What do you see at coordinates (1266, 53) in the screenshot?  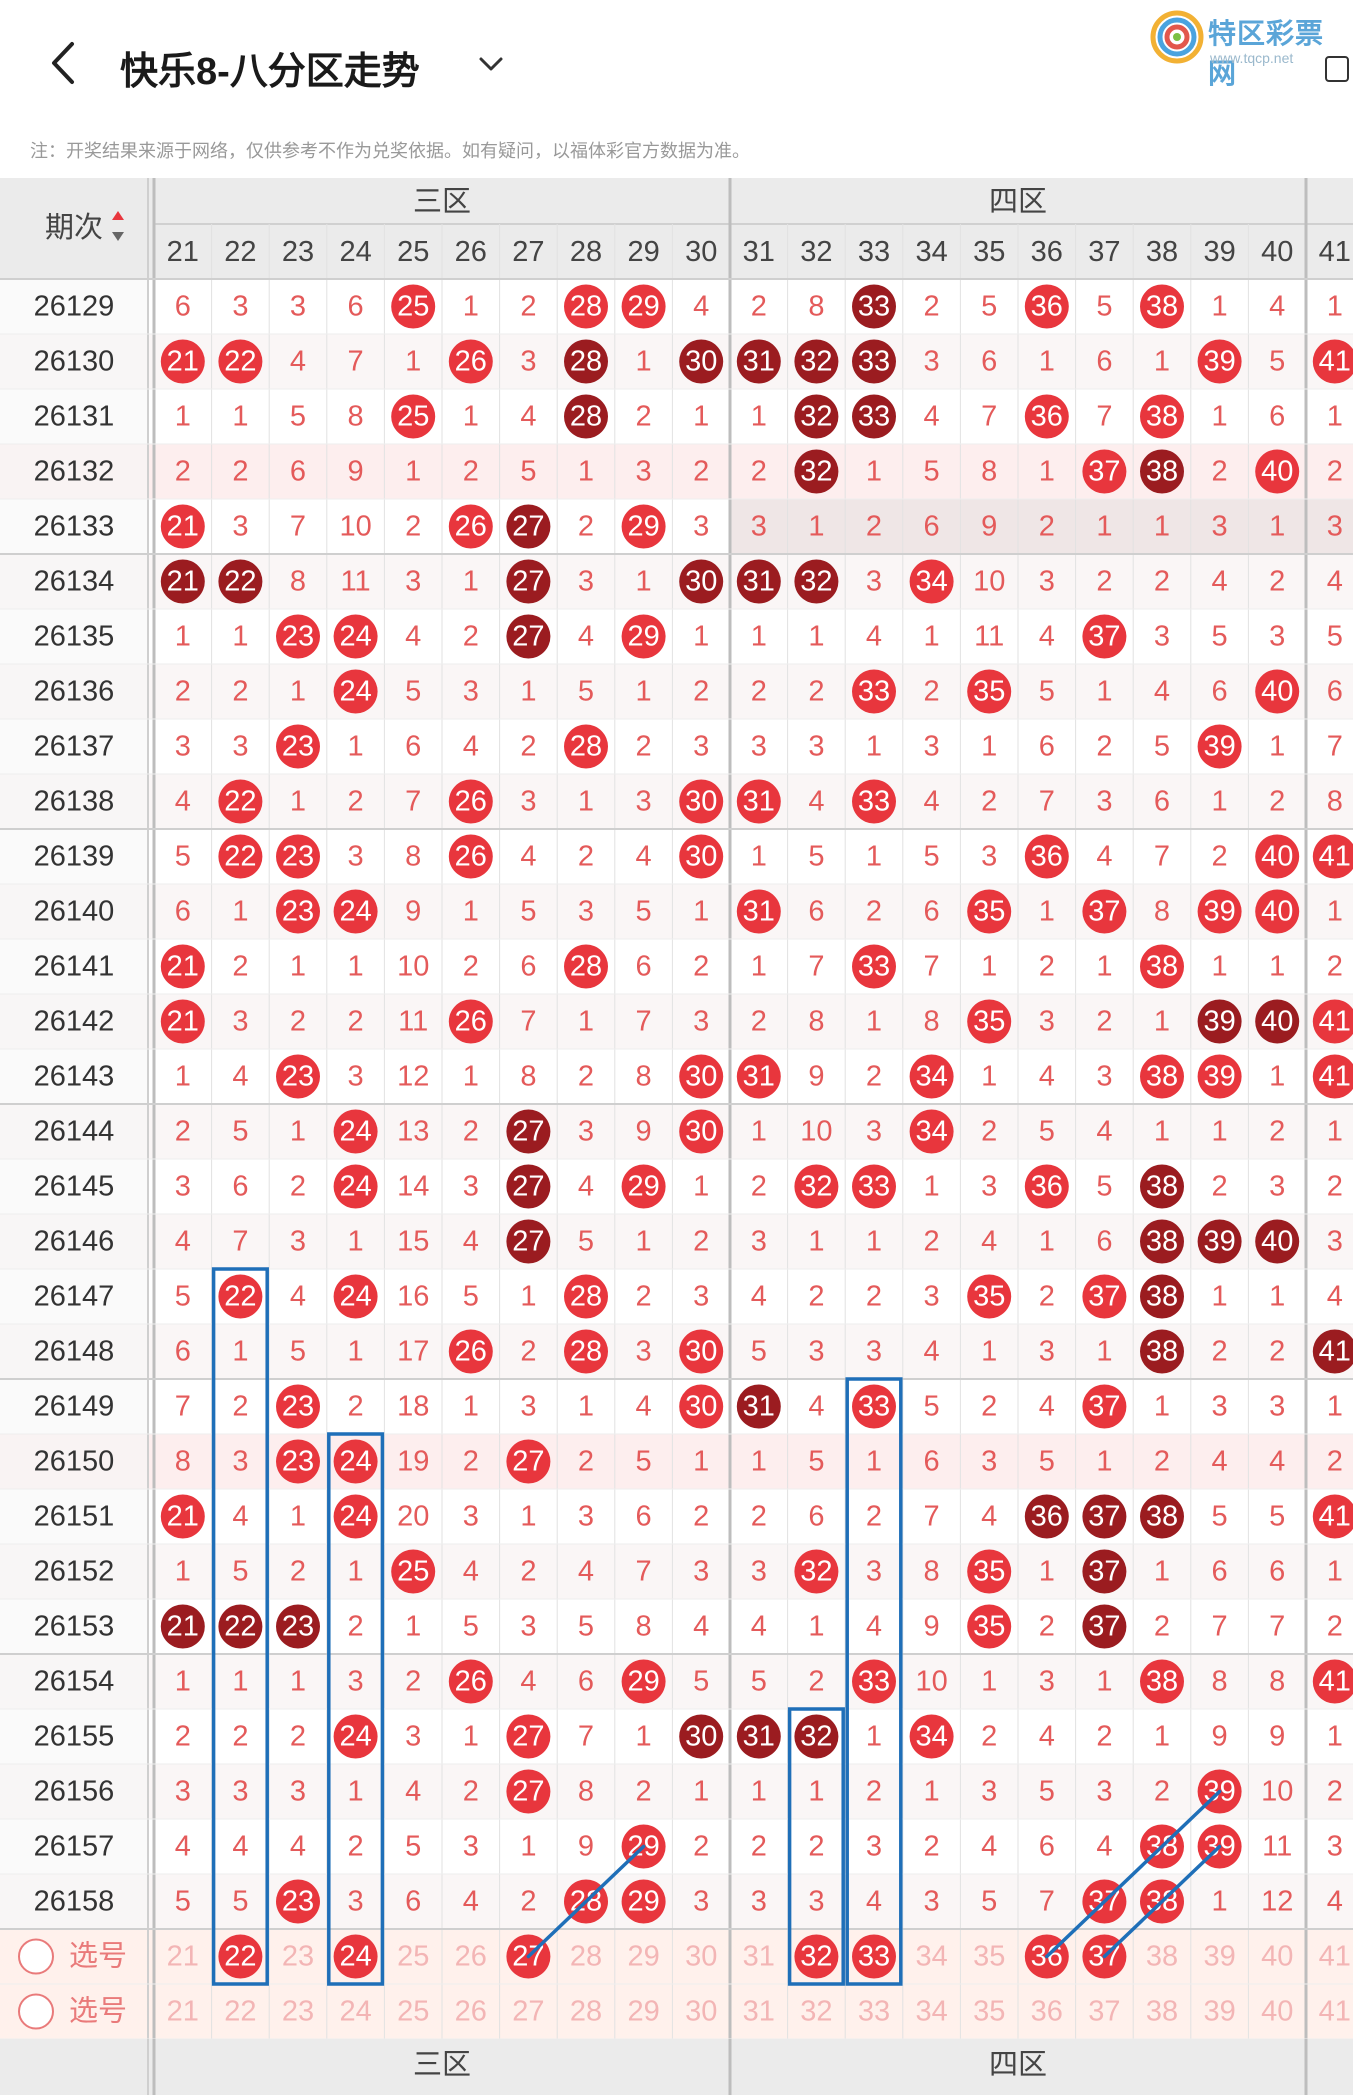 I see `logo-text: 特区彩票网` at bounding box center [1266, 53].